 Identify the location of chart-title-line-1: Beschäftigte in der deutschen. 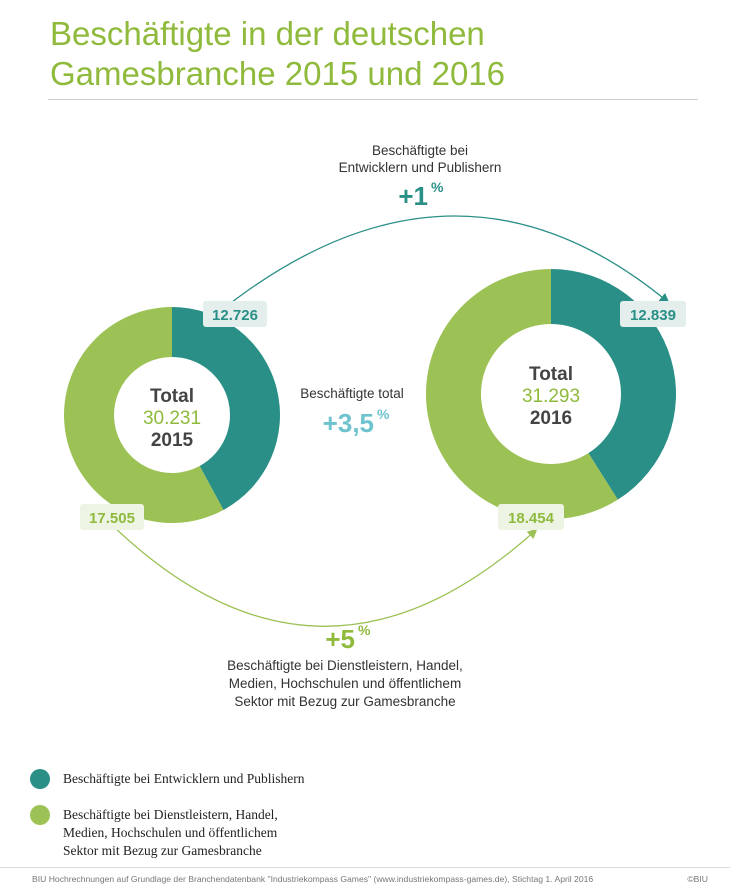
(267, 33).